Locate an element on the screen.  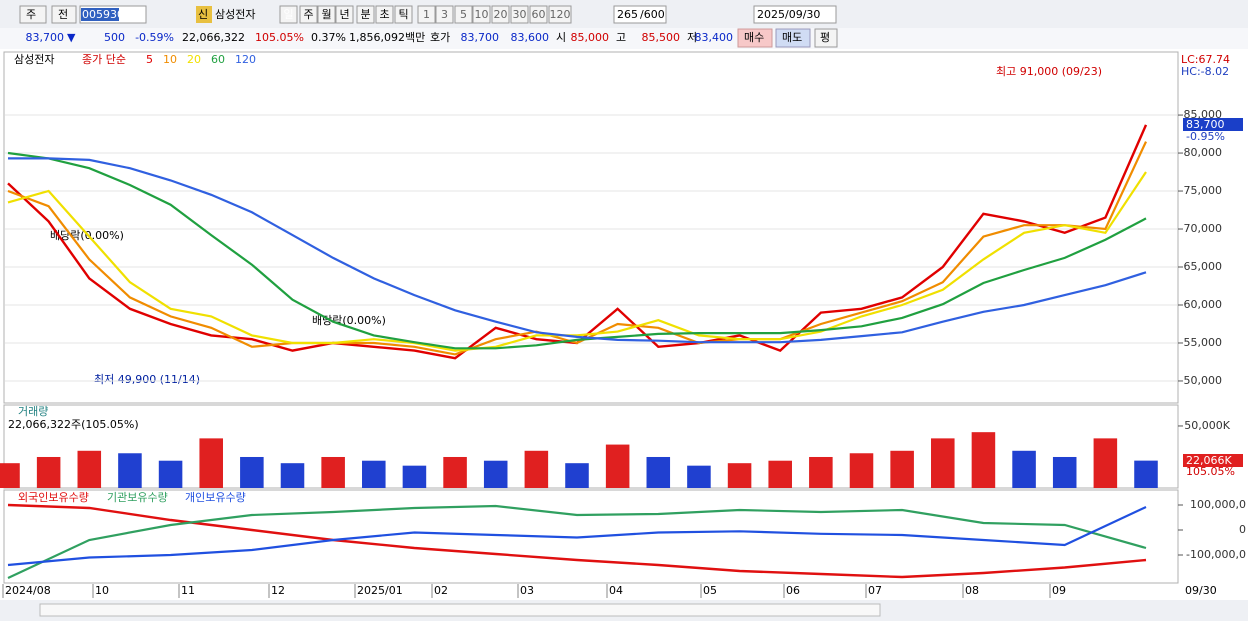
x-tick-label: 09 is located at coordinates (1059, 590).